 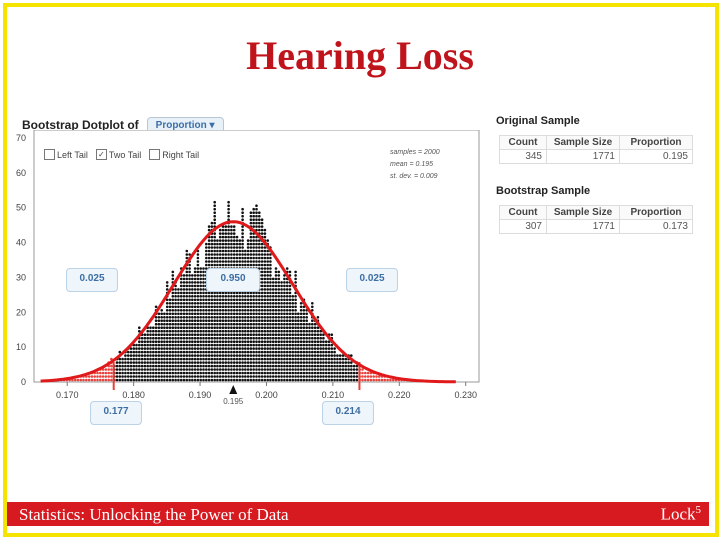 What do you see at coordinates (66, 154) in the screenshot?
I see `left-tail-option: Left Tail` at bounding box center [66, 154].